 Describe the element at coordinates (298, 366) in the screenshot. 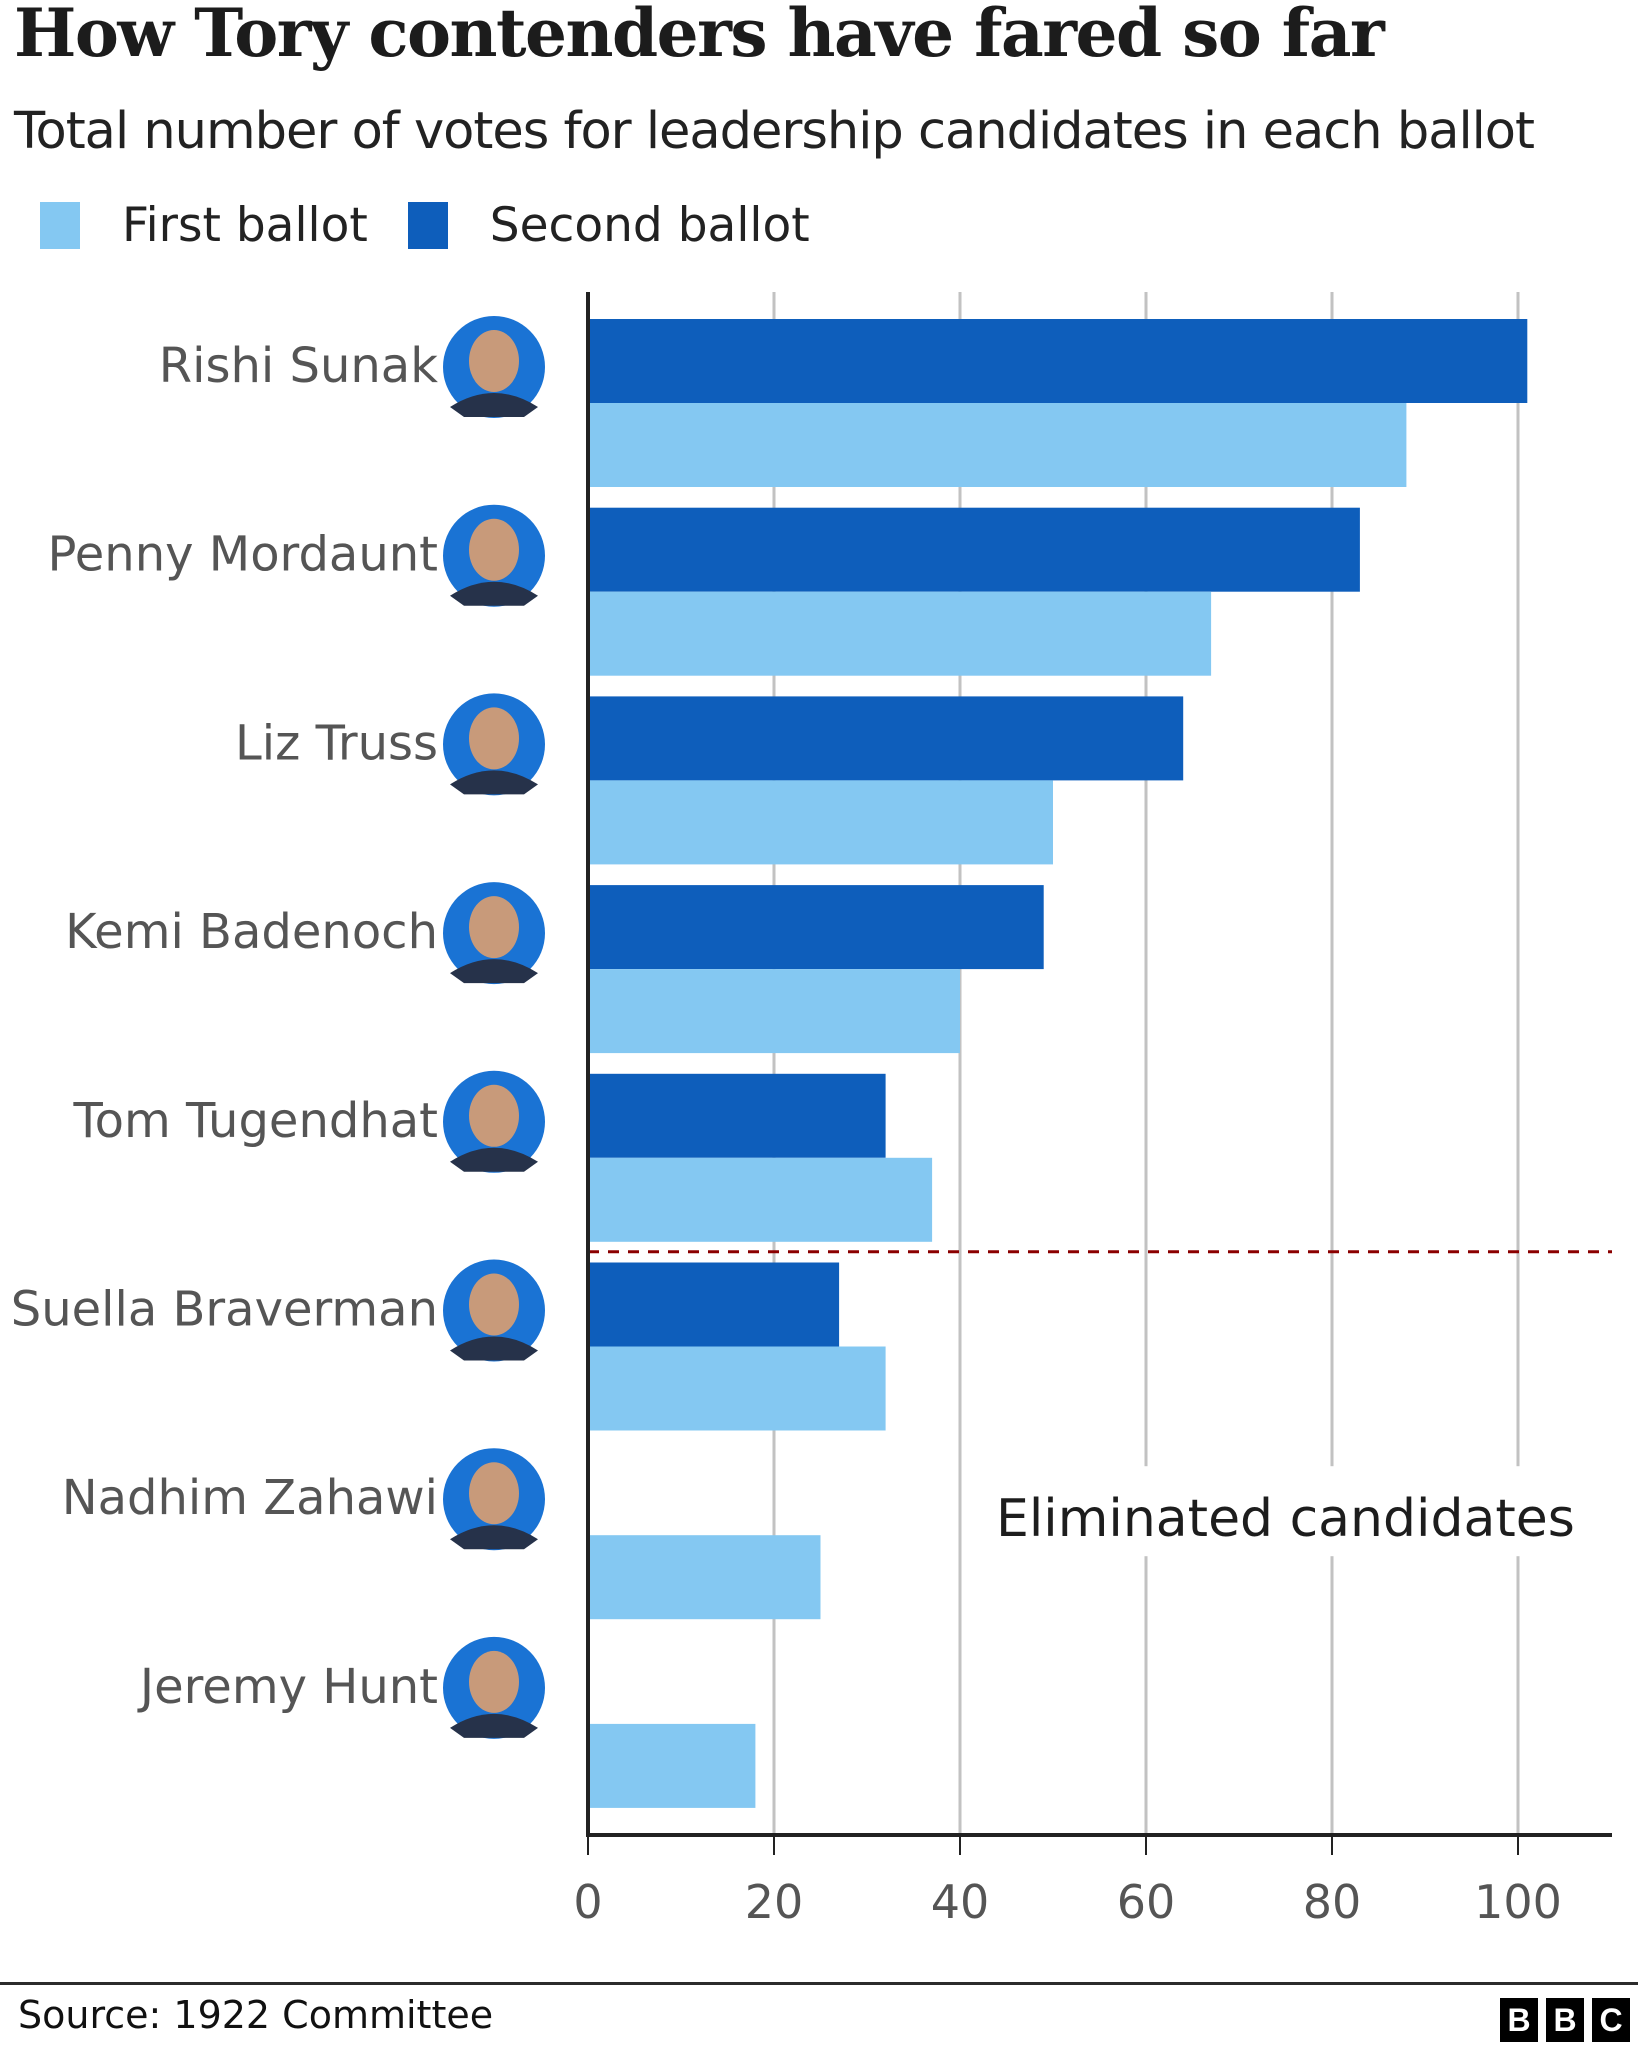

I see `candidate-label: Rishi Sunak` at that location.